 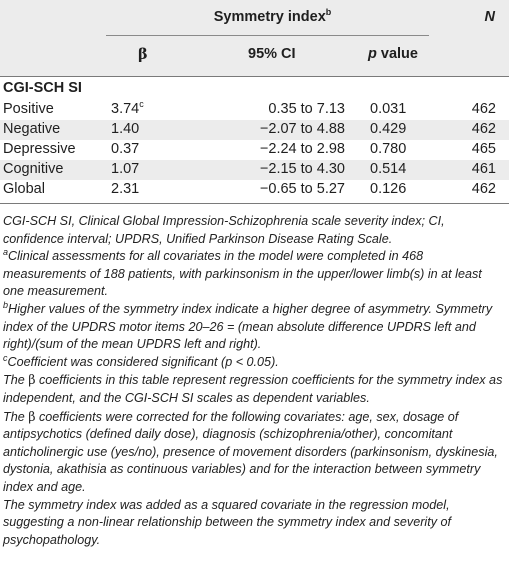 I want to click on row-ci: 0.35 to 7.13, so click(x=306, y=109).